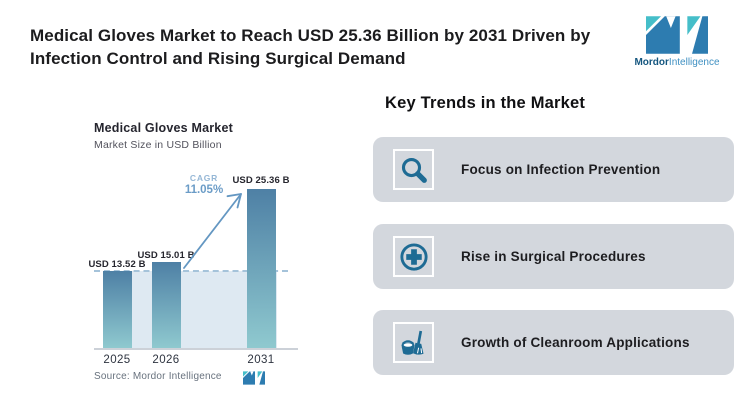  I want to click on cagr-label: CAGR, so click(204, 178).